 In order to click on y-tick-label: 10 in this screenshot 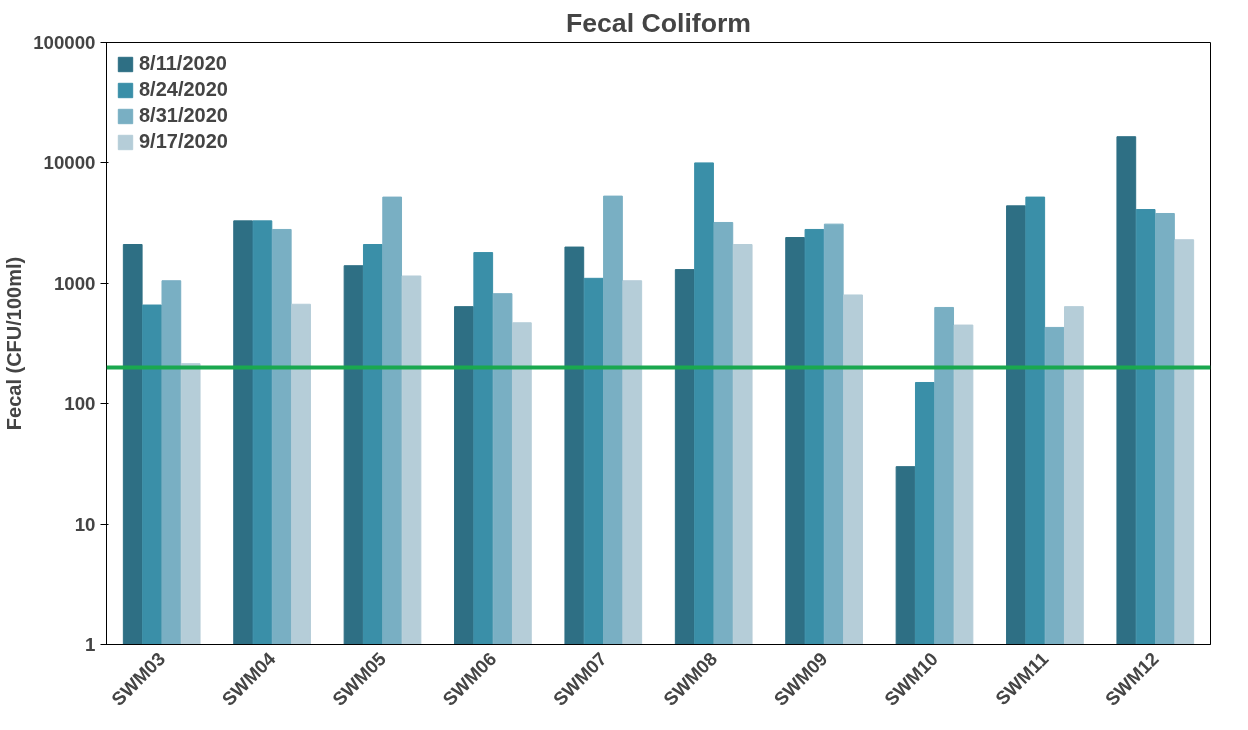, I will do `click(85, 524)`.